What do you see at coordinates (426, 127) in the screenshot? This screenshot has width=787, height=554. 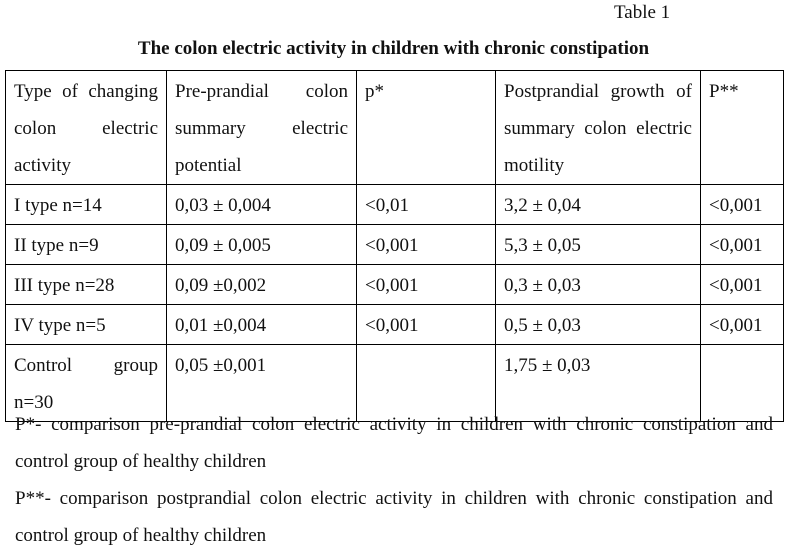 I see `header-cell: p*` at bounding box center [426, 127].